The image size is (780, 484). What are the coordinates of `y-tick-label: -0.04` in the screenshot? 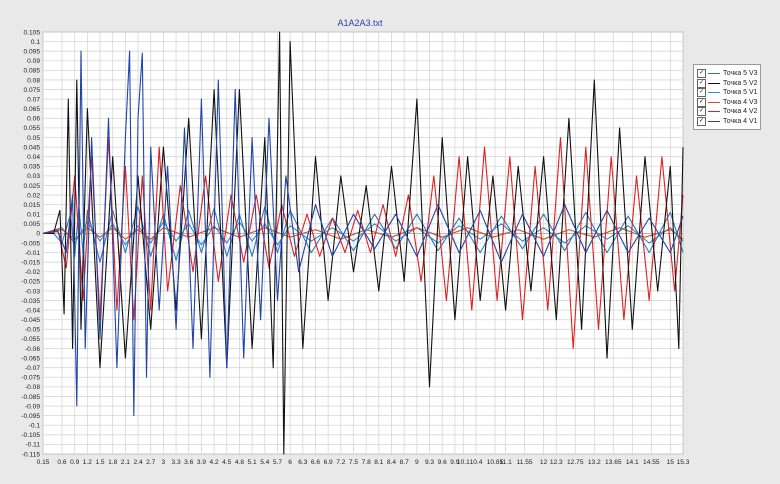 It's located at (32, 310).